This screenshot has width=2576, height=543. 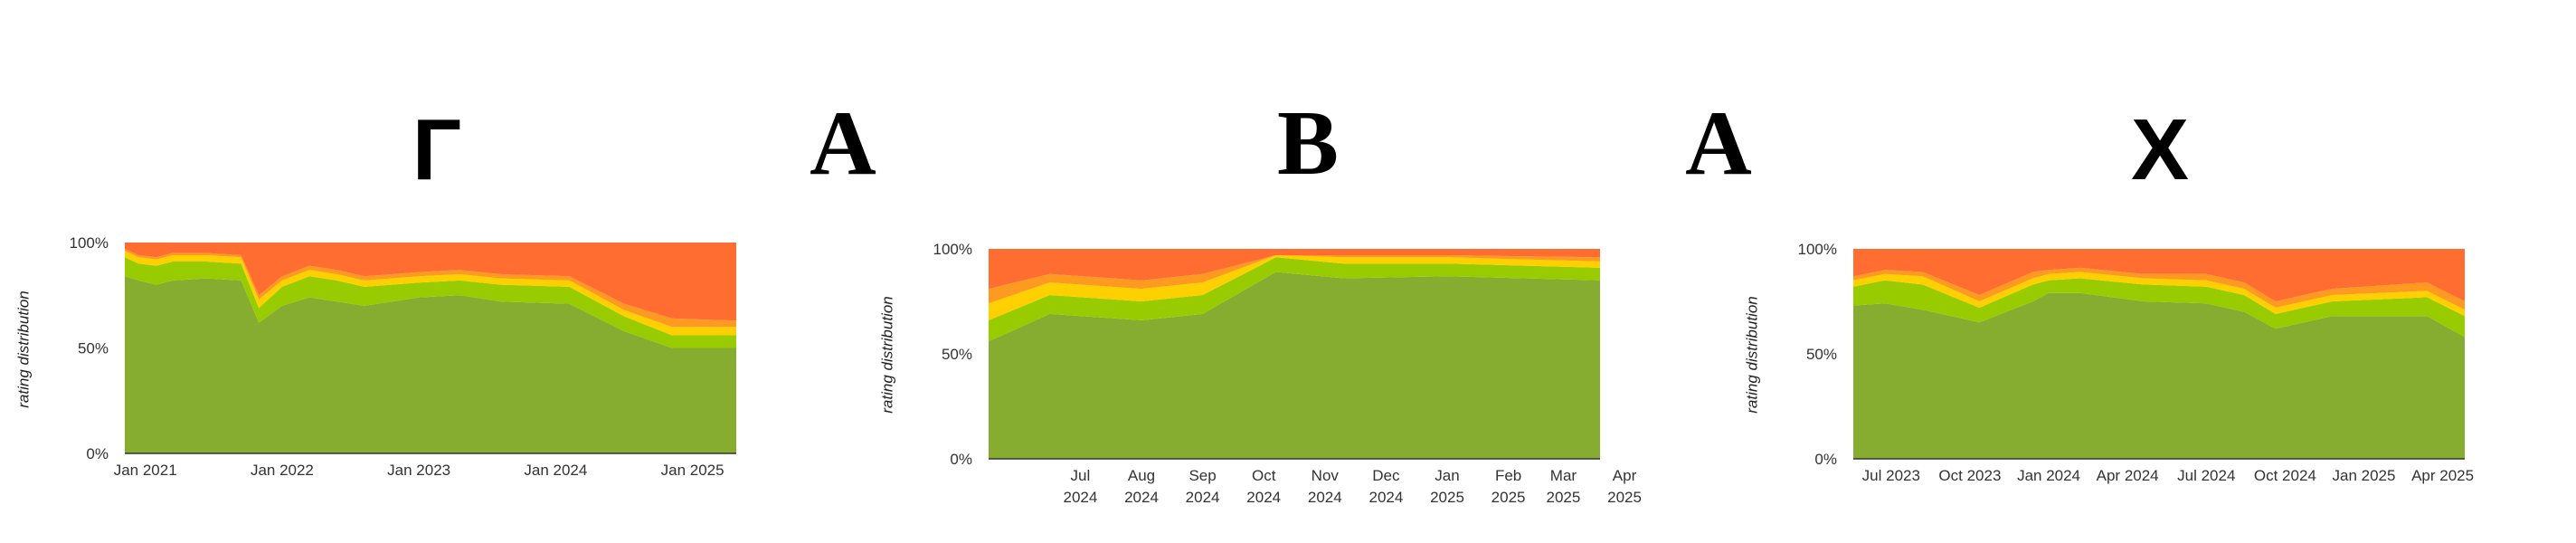 I want to click on chart-3-xtick: Oct 2023, so click(x=1969, y=476).